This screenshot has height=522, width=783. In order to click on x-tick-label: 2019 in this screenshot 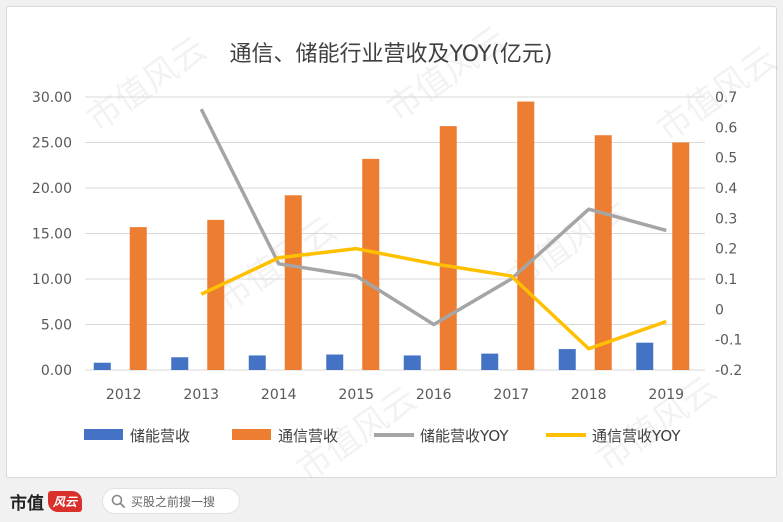, I will do `click(666, 395)`.